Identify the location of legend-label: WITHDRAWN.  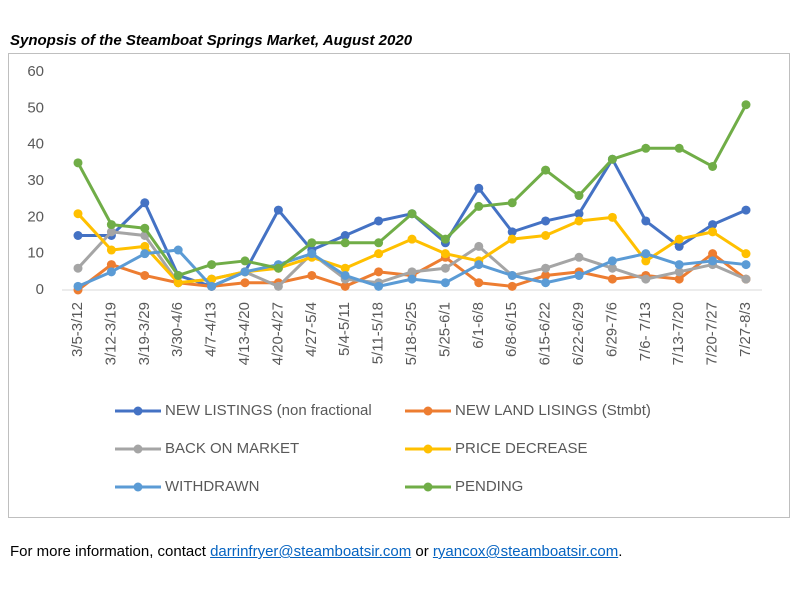
(212, 486).